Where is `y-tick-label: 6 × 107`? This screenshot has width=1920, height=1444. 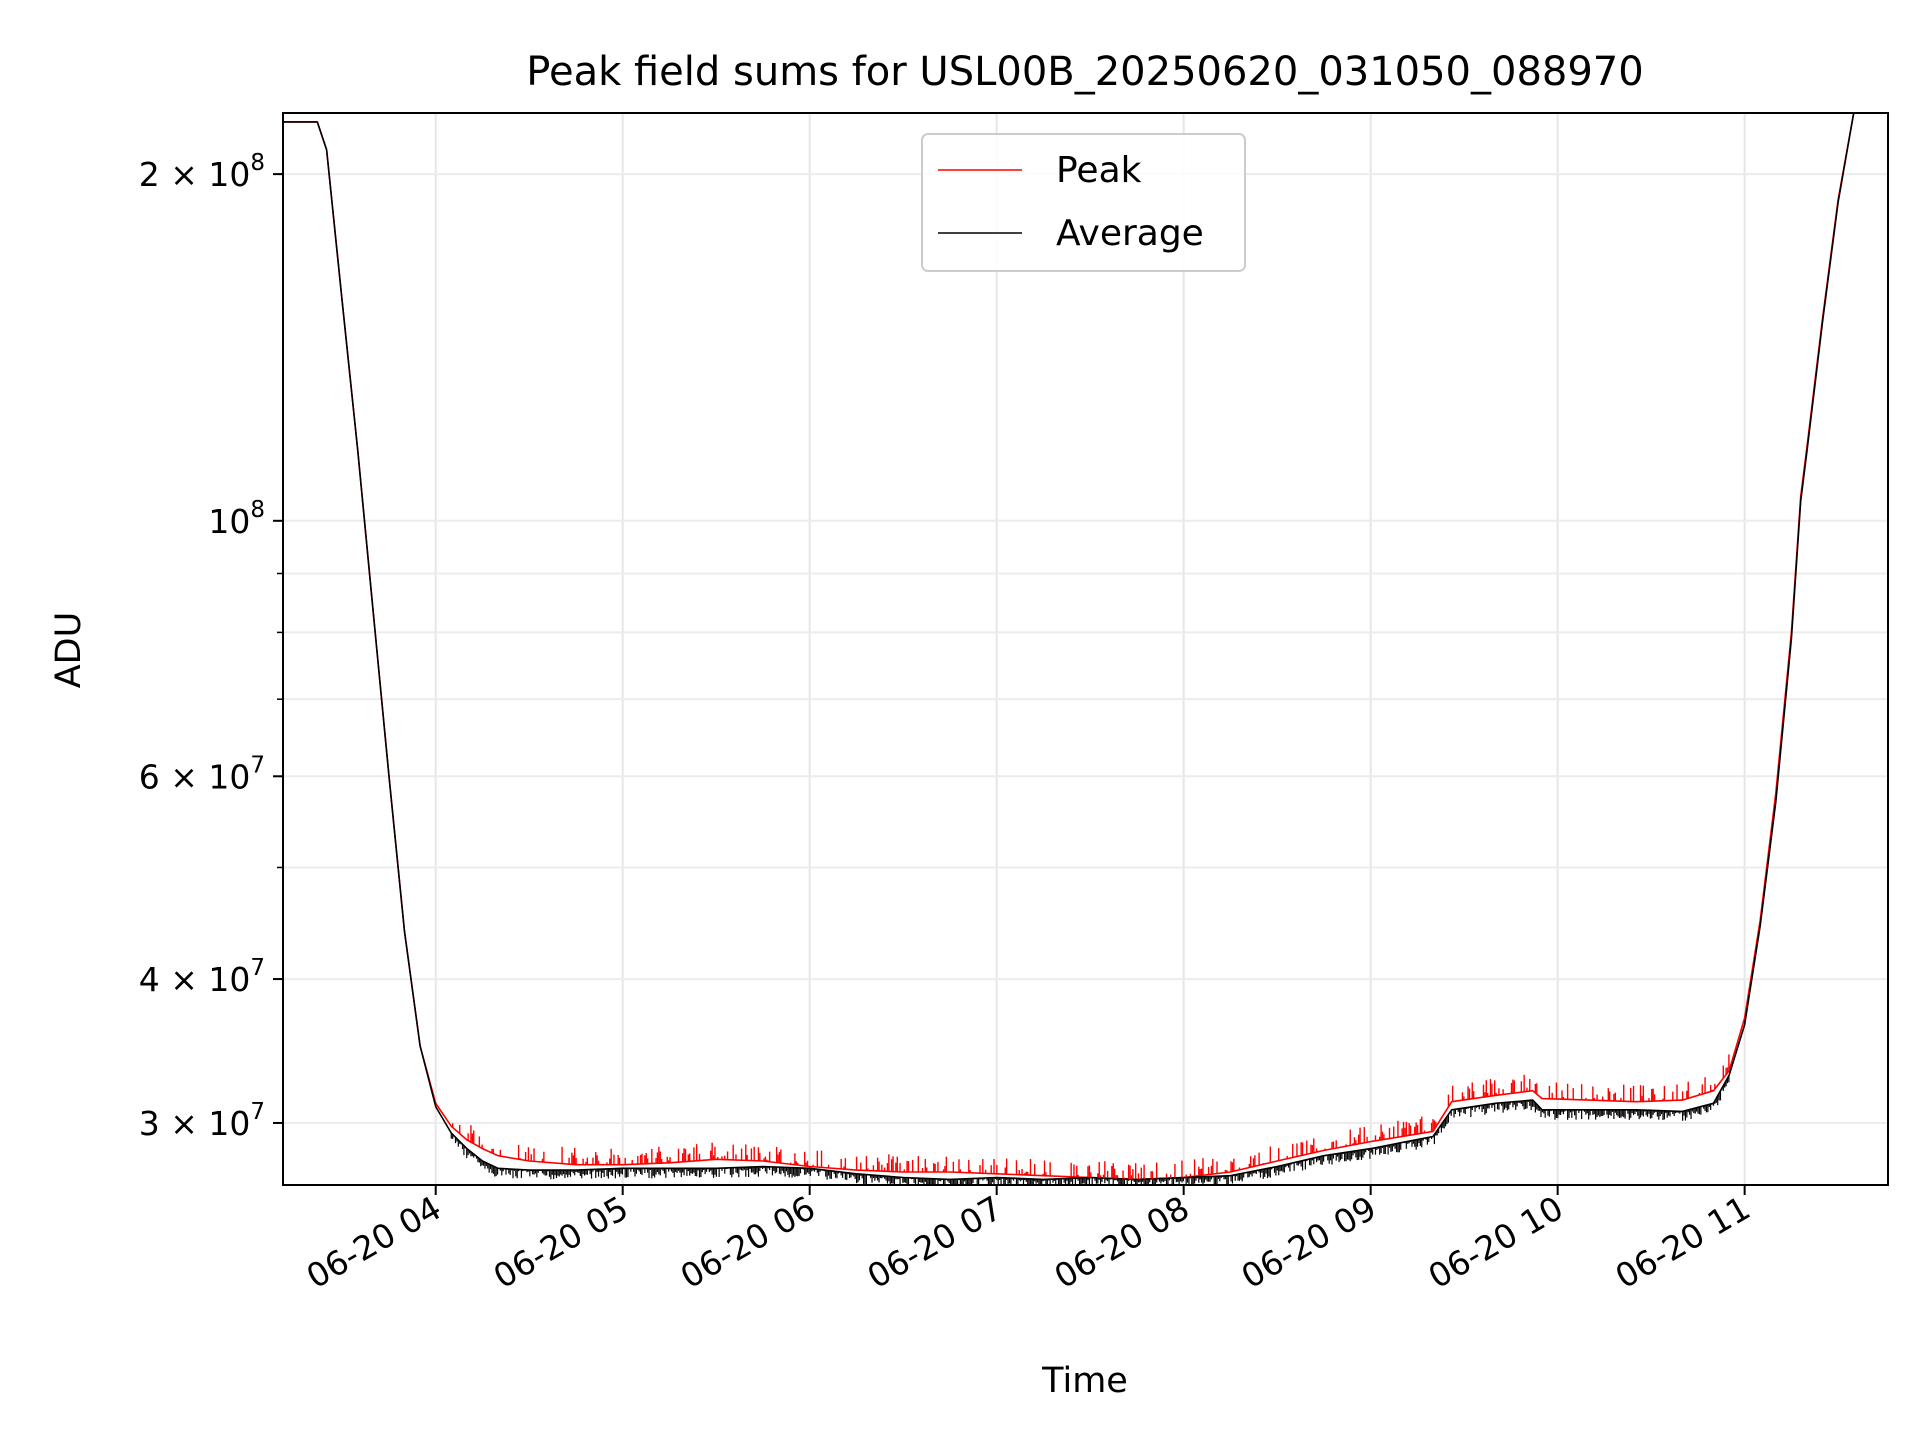
y-tick-label: 6 × 107 is located at coordinates (202, 774).